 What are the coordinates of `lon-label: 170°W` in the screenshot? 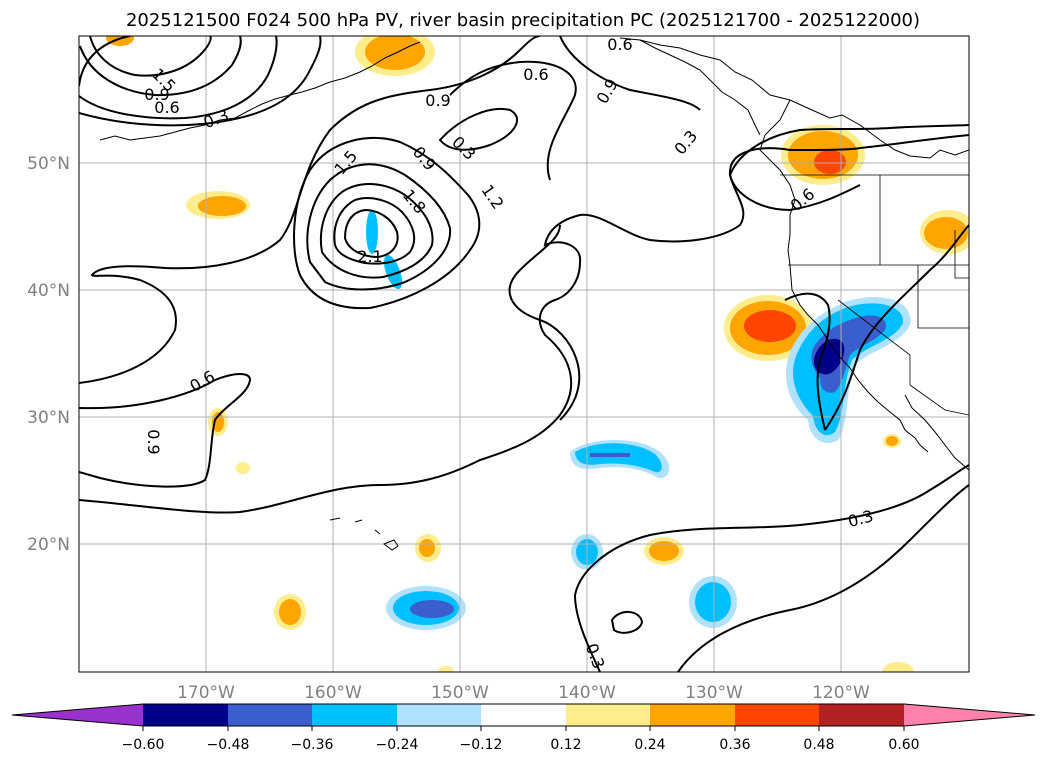 It's located at (206, 693).